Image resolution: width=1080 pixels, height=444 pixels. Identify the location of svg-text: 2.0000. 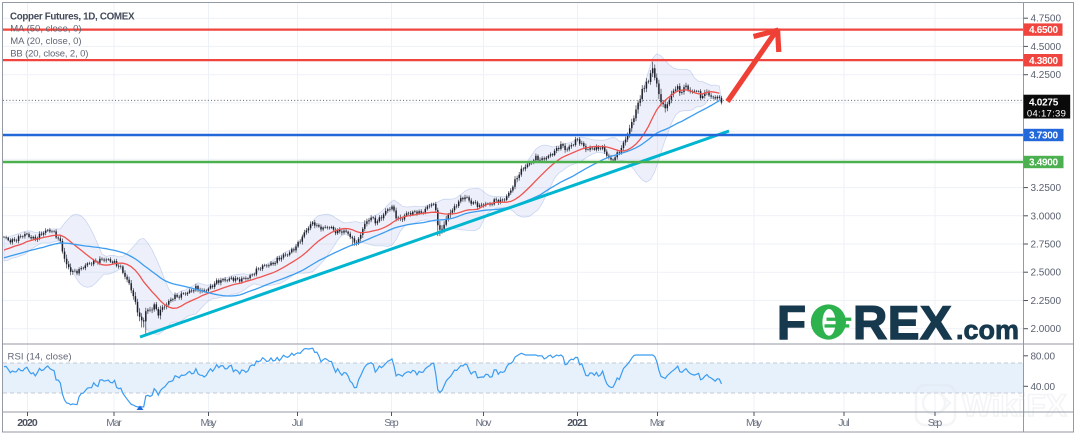
(1046, 329).